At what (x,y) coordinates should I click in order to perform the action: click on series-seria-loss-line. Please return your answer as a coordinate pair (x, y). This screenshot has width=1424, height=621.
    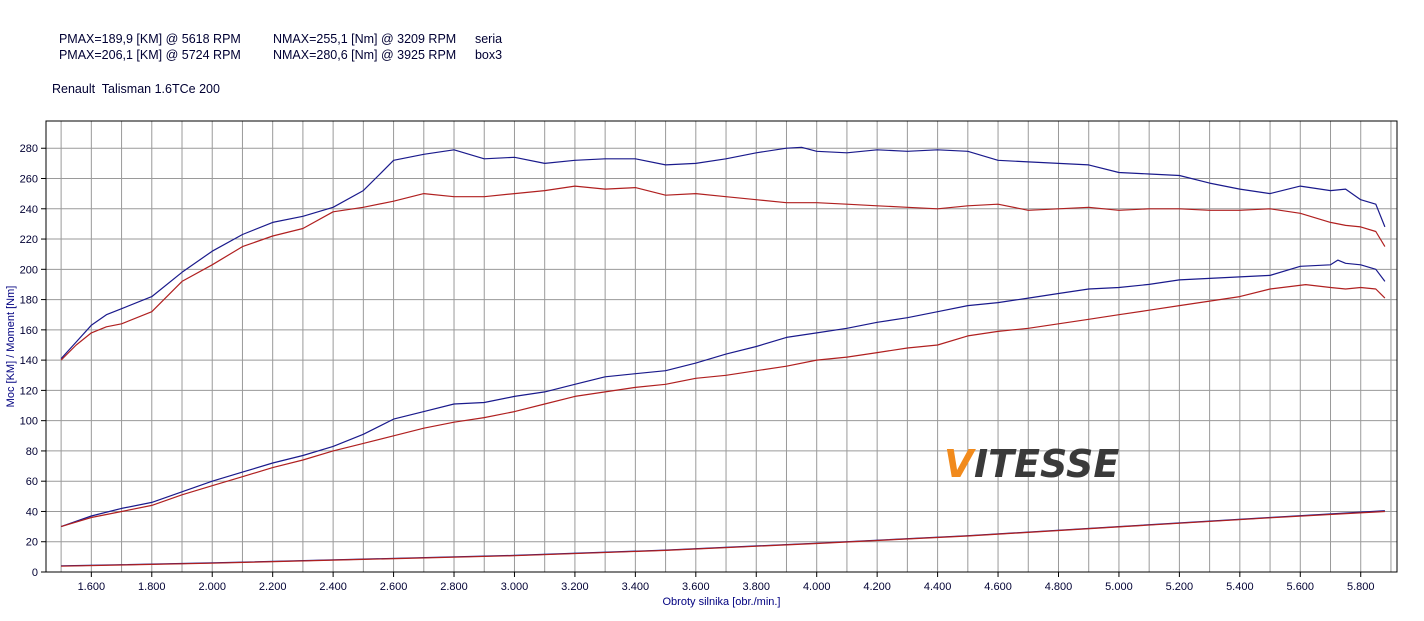
    Looking at the image, I should click on (723, 538).